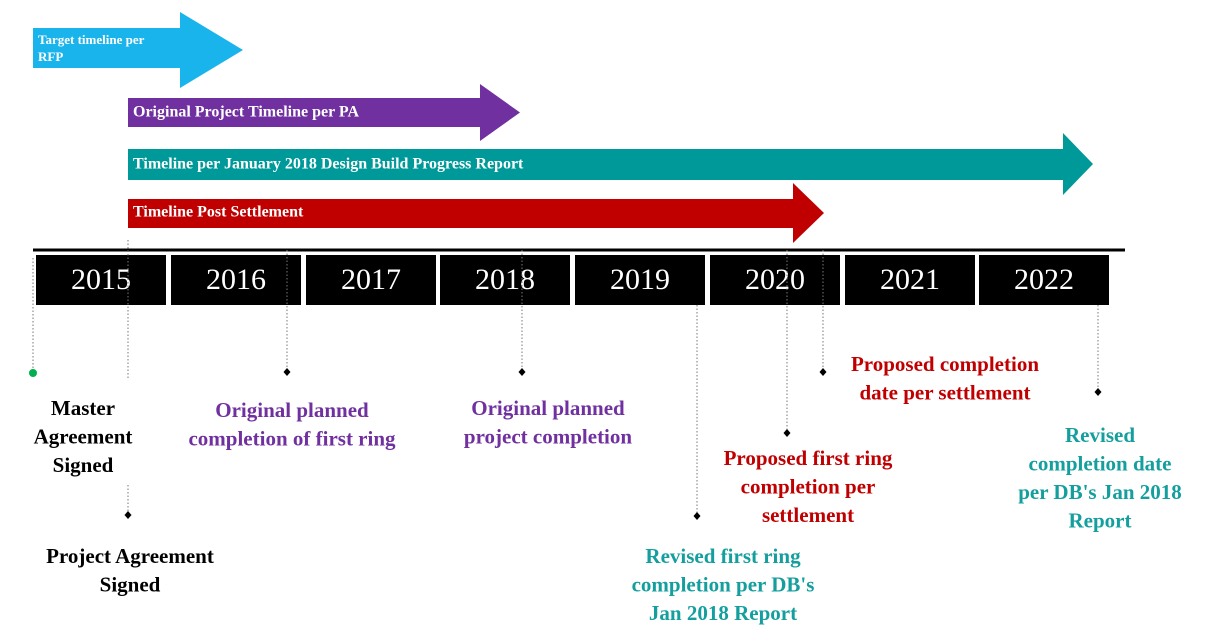 The height and width of the screenshot is (635, 1209). Describe the element at coordinates (1100, 492) in the screenshot. I see `milestone-label: per DB's Jan 2018` at that location.